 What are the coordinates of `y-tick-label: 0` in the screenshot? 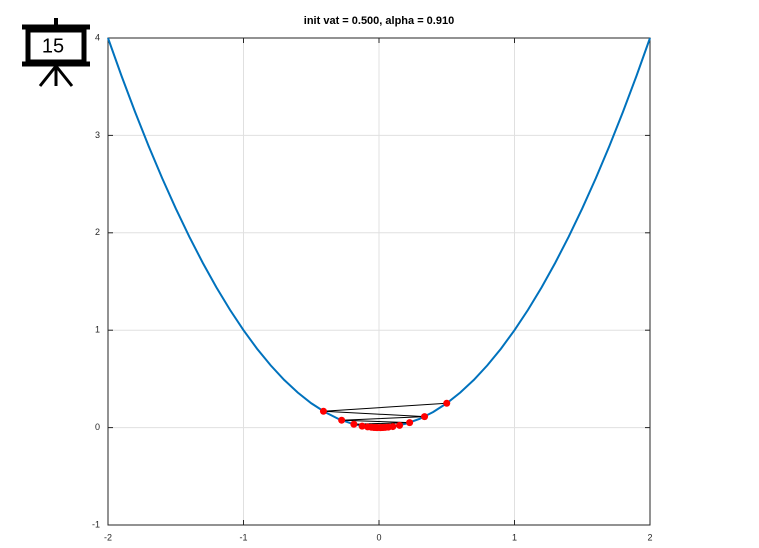 It's located at (97, 427).